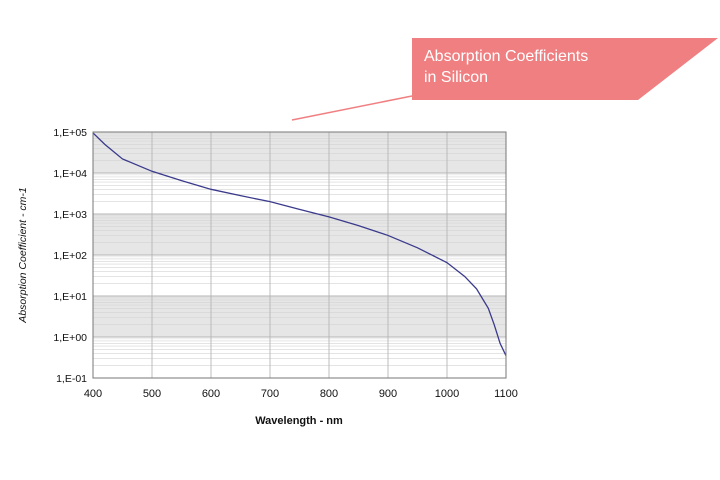  I want to click on x-tick-label: 700, so click(270, 394).